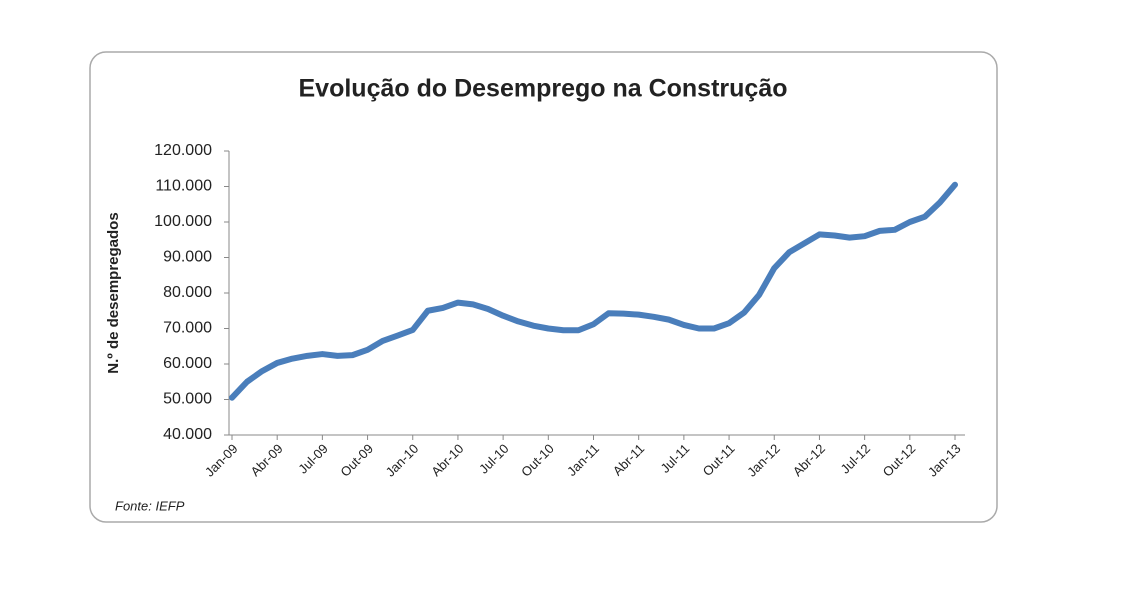 This screenshot has height=591, width=1128. What do you see at coordinates (187, 399) in the screenshot?
I see `y-tick-label: 50.000` at bounding box center [187, 399].